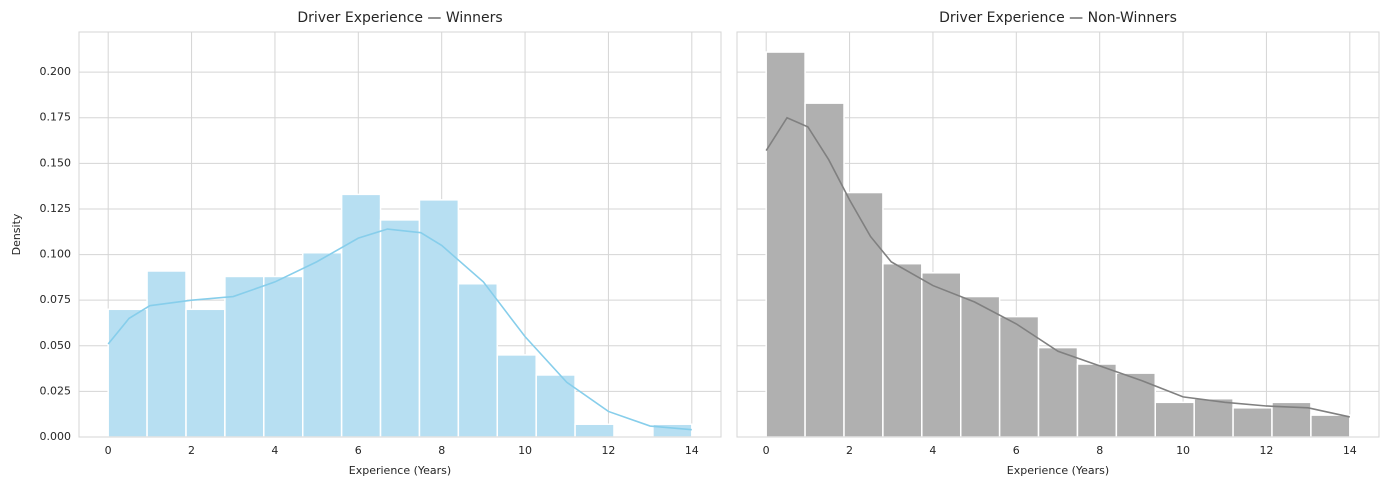 The width and height of the screenshot is (1389, 490). Describe the element at coordinates (1058, 18) in the screenshot. I see `chart-title: Driver Experience — Non-Winners` at that location.